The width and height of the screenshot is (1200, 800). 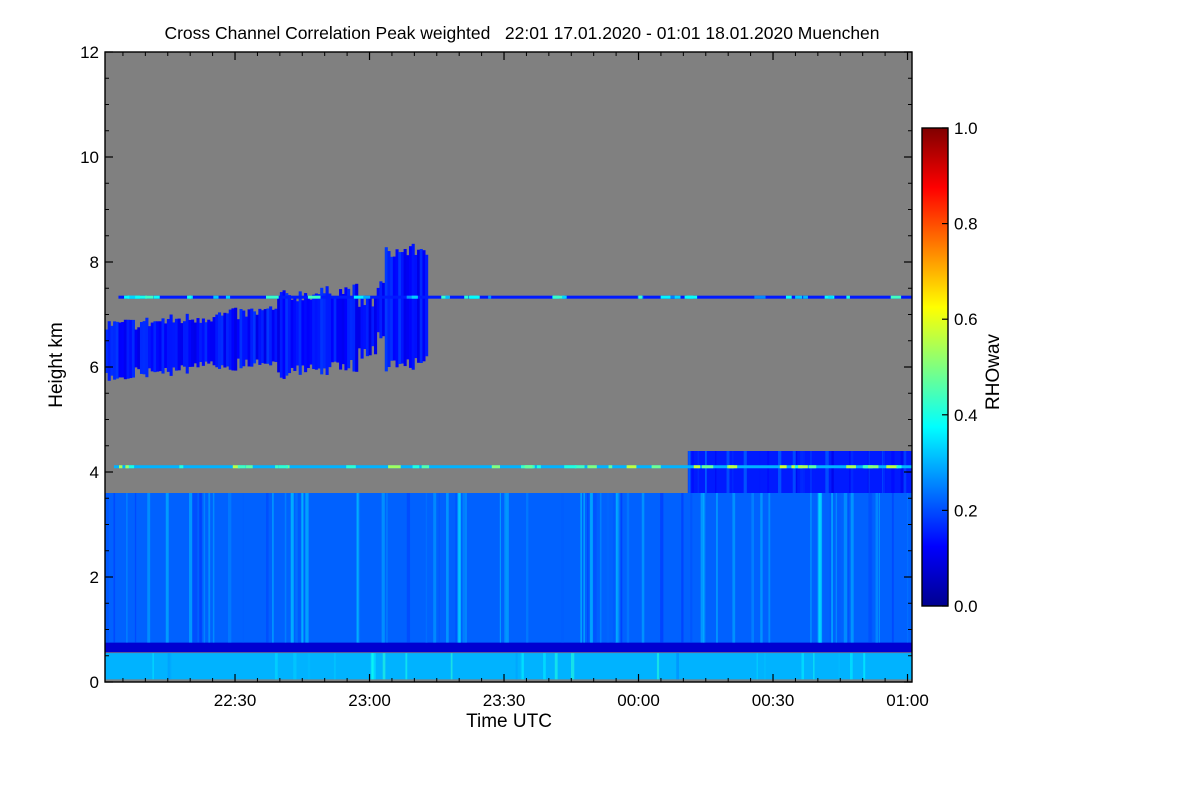 I want to click on layer-cirrus-cloud, so click(x=267, y=312).